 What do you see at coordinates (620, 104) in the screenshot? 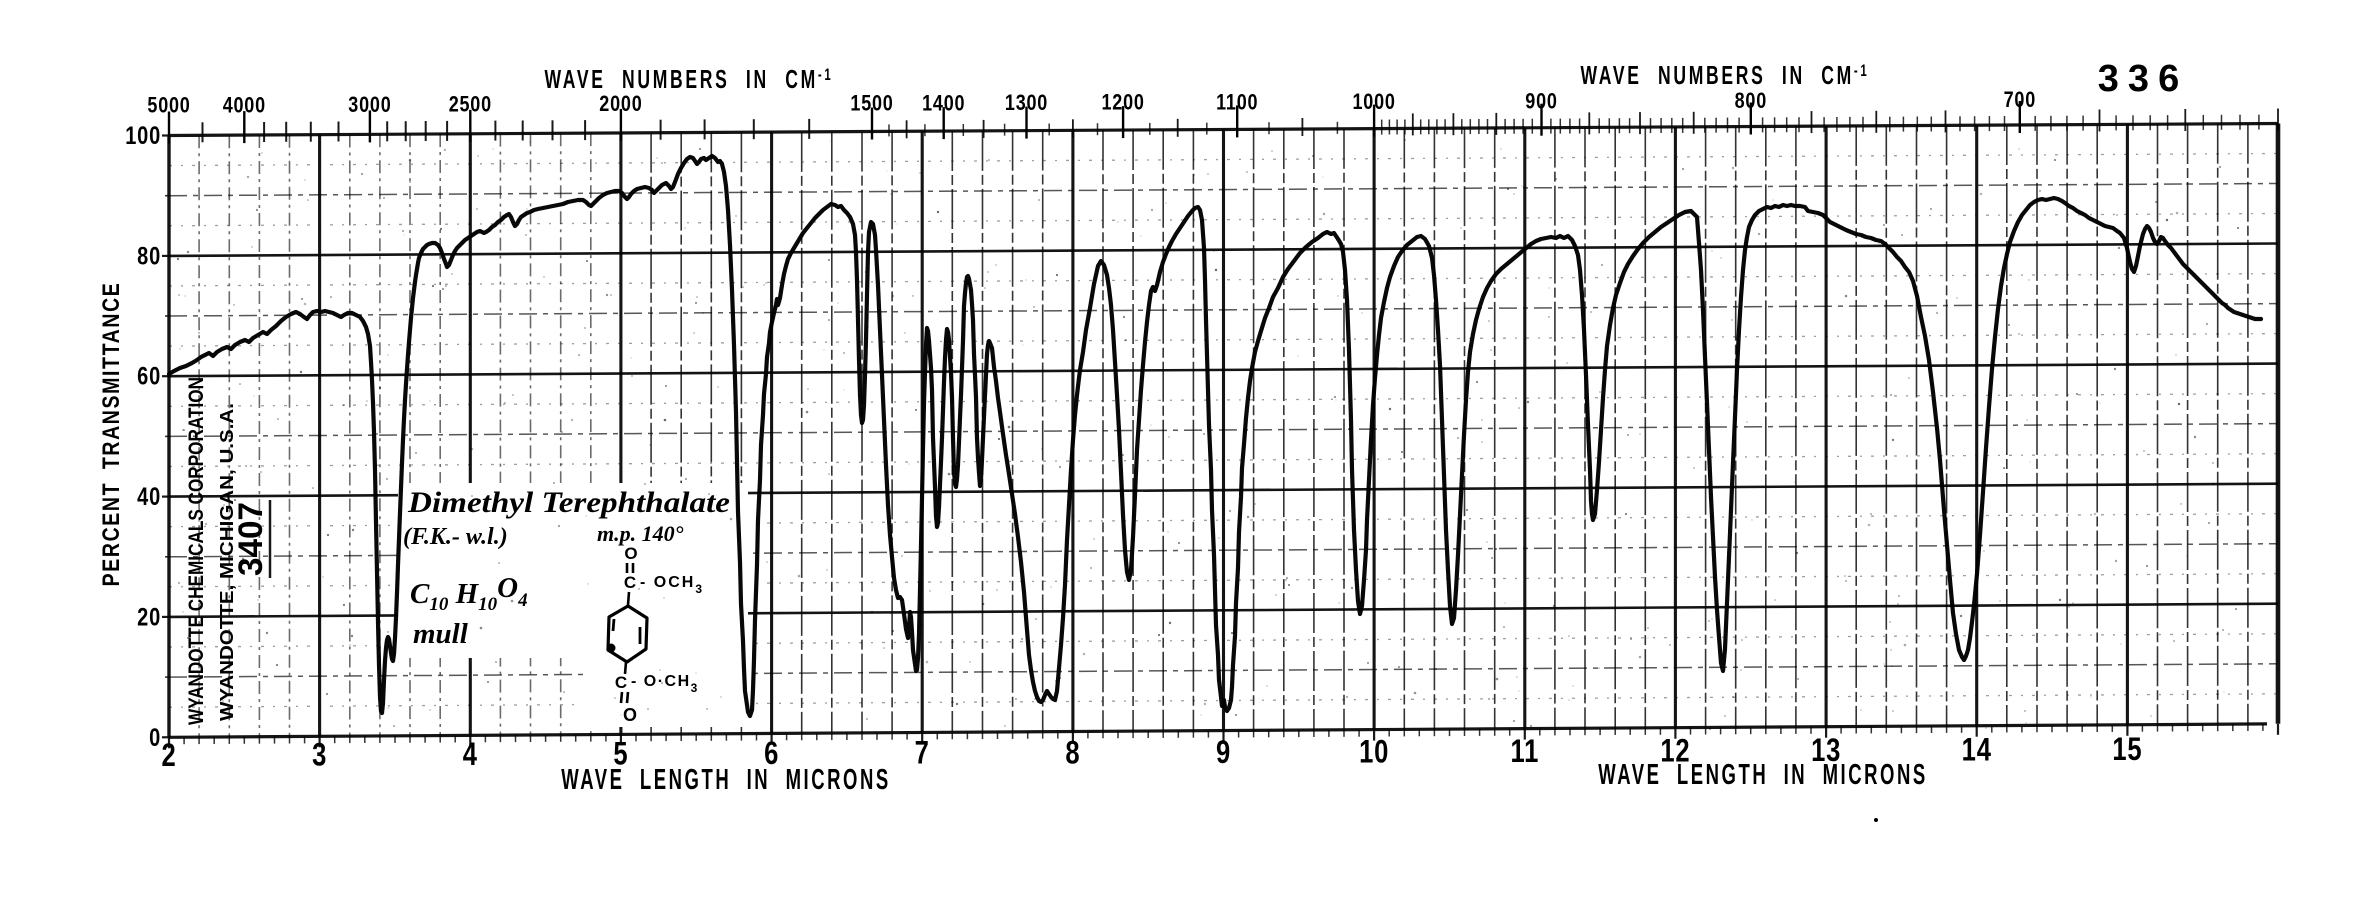
I see `svg-text: 2000` at bounding box center [620, 104].